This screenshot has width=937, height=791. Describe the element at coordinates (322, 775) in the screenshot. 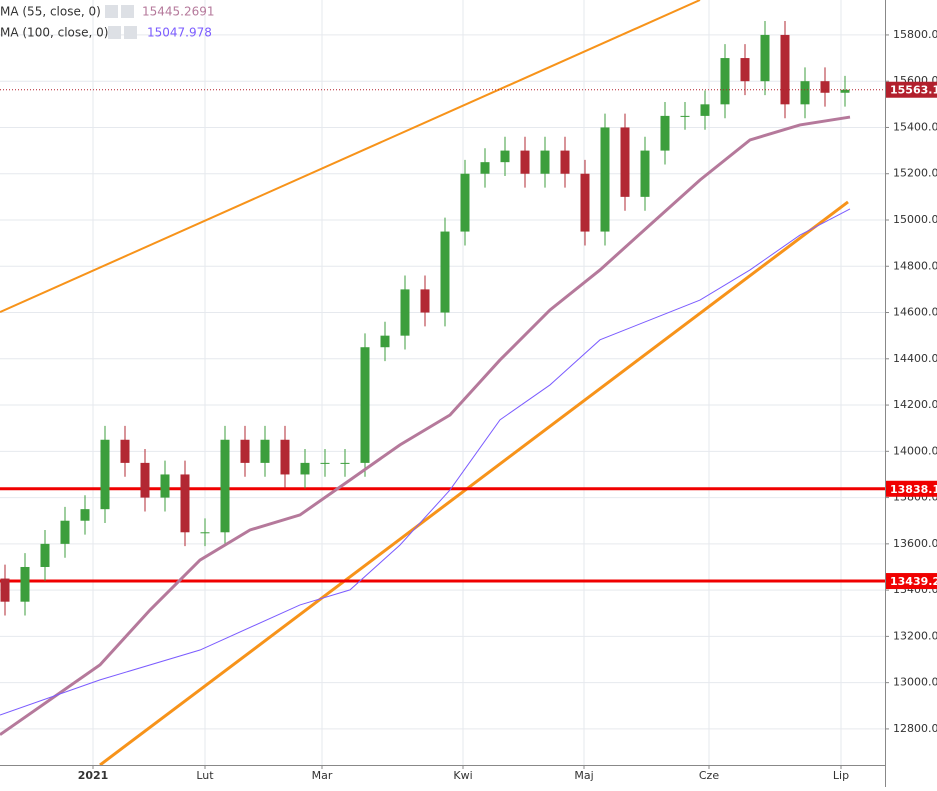

I see `x-tick-label: Mar` at that location.